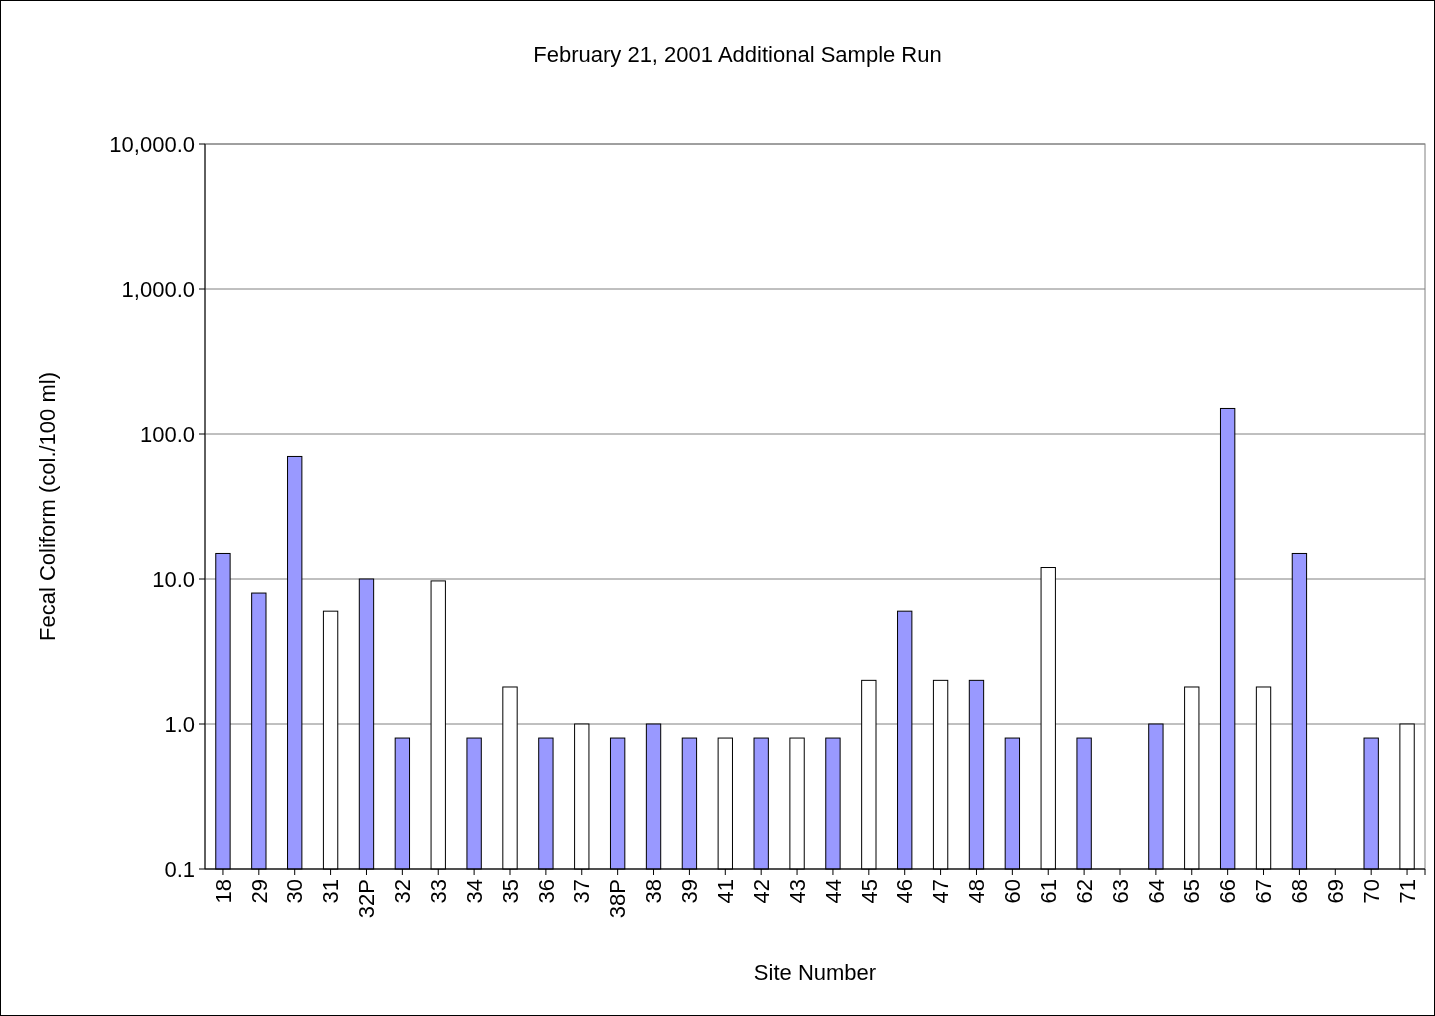  I want to click on x-tick-label: 67, so click(1264, 891).